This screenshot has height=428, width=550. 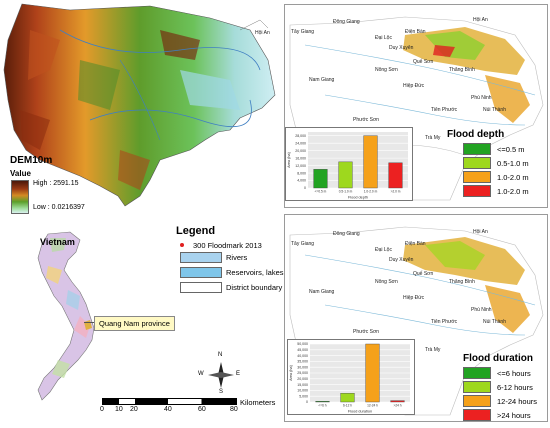 I want to click on district-label: Đại Lộc, so click(x=383, y=38).